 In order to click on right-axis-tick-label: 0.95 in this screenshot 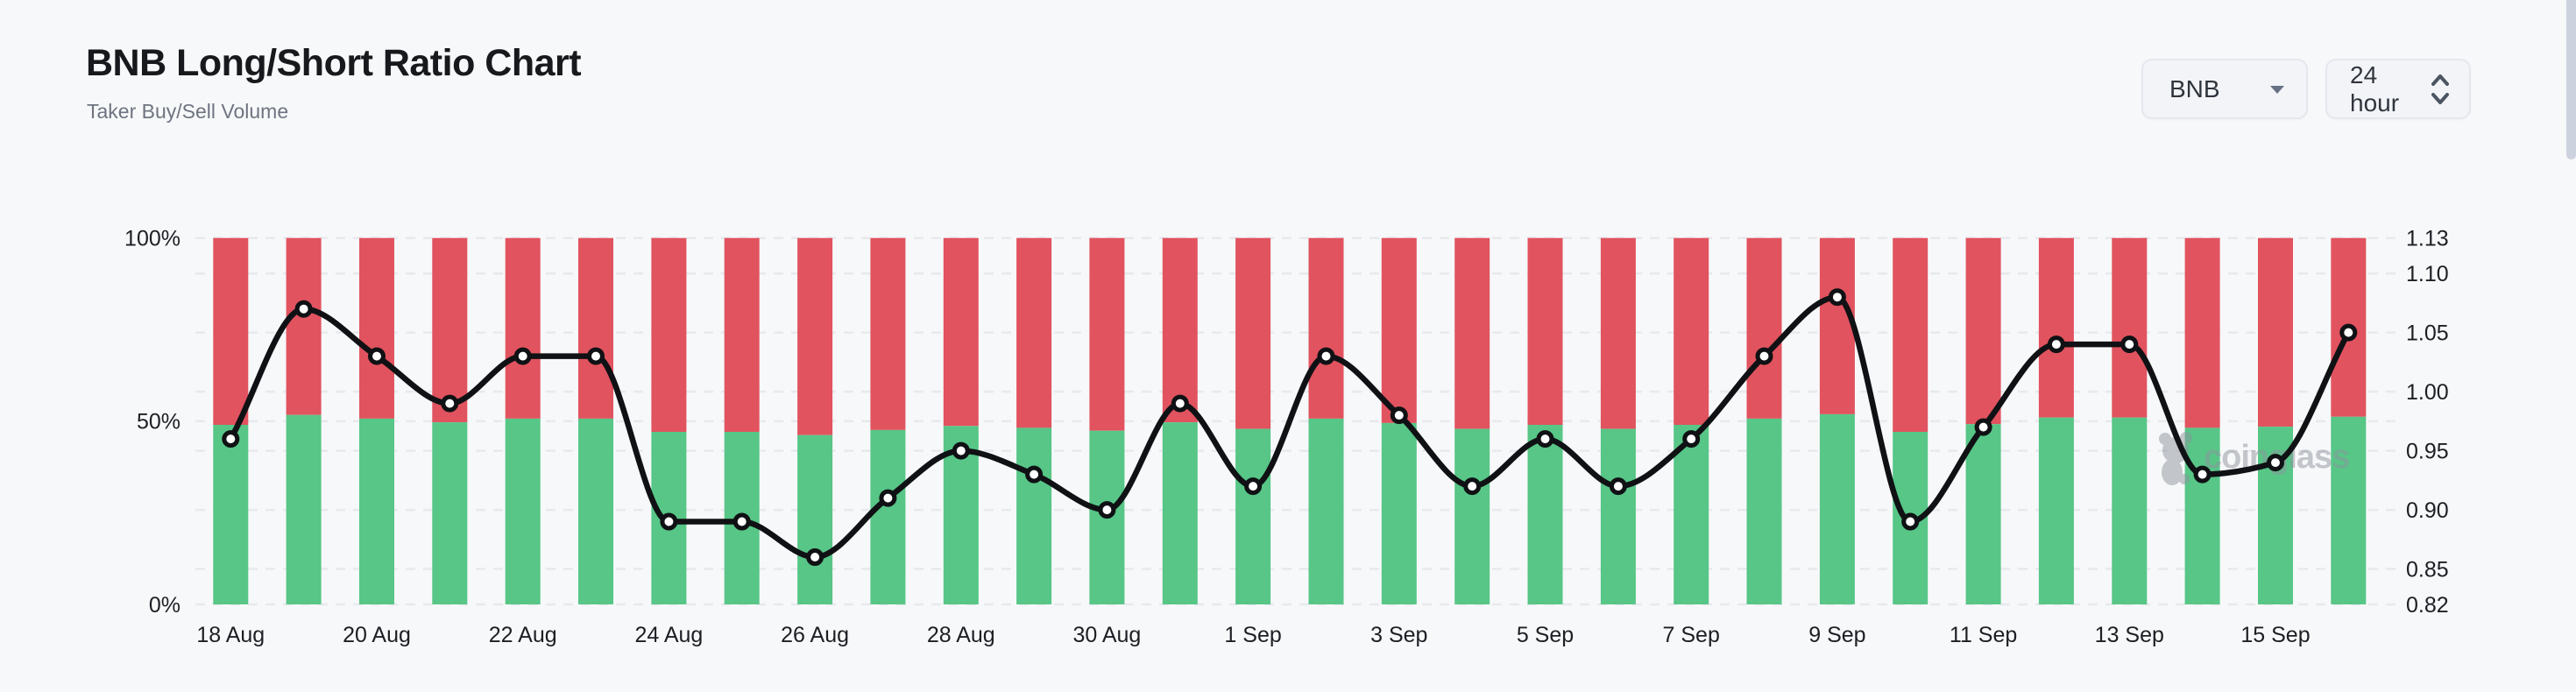, I will do `click(2427, 451)`.